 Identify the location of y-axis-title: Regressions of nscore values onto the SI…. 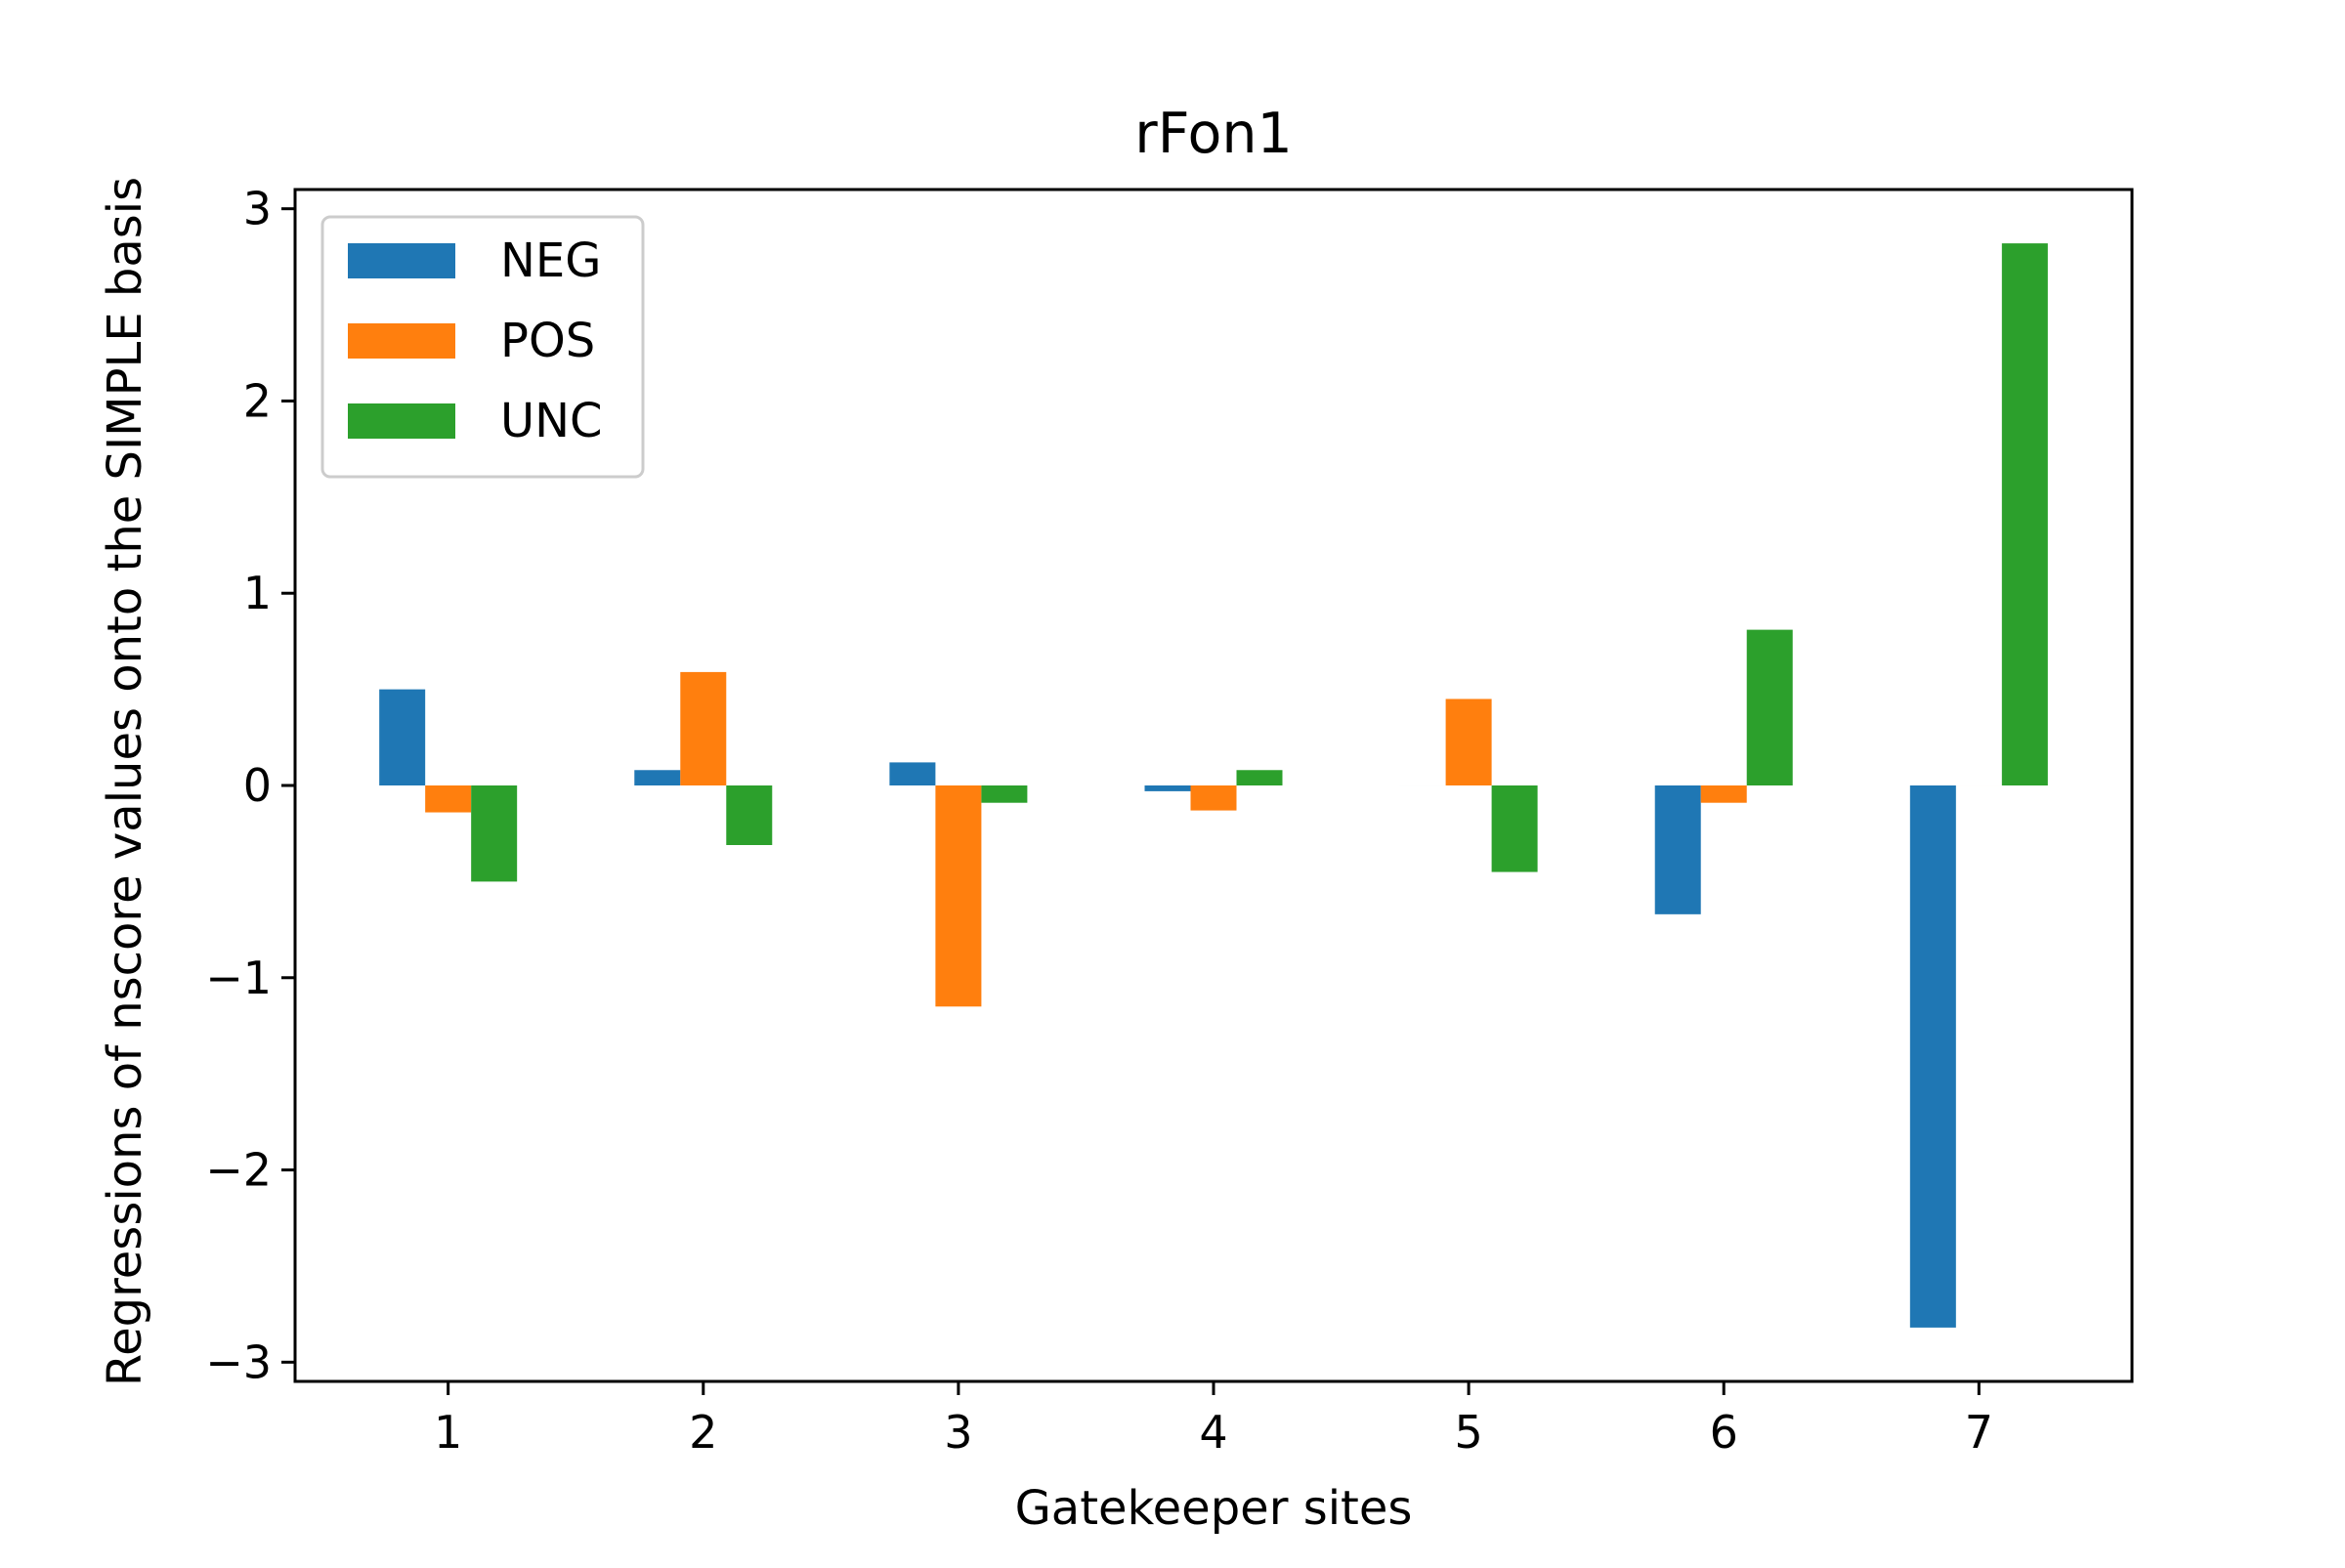
(125, 781).